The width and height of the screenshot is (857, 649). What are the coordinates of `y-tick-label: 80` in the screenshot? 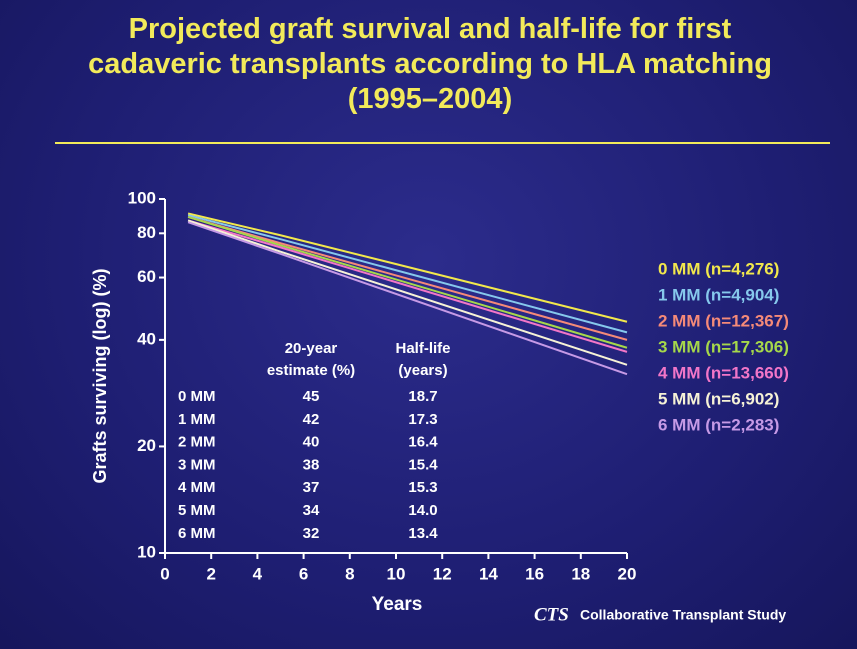 It's located at (146, 232).